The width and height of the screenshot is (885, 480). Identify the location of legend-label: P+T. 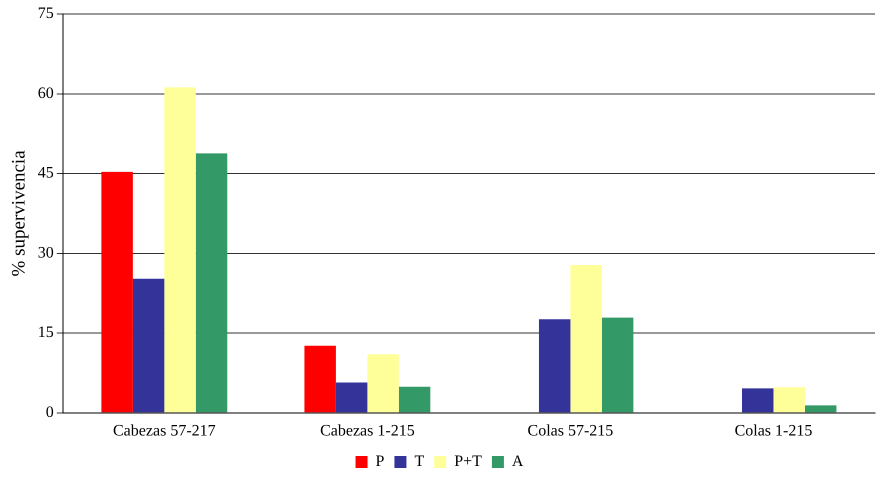
(468, 461).